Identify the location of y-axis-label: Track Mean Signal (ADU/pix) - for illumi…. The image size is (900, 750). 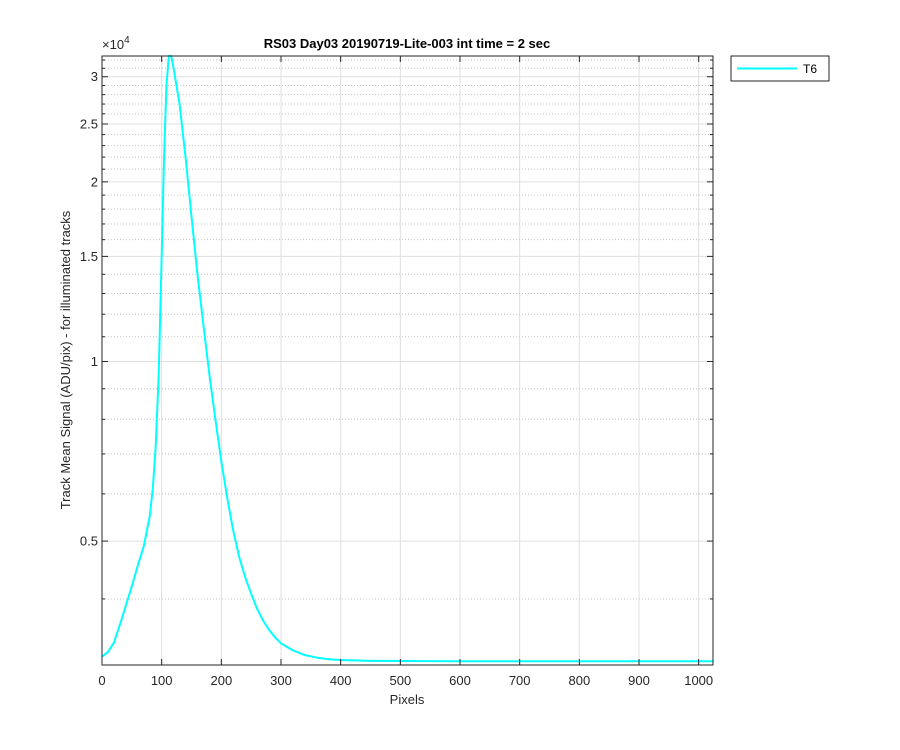
(65, 359).